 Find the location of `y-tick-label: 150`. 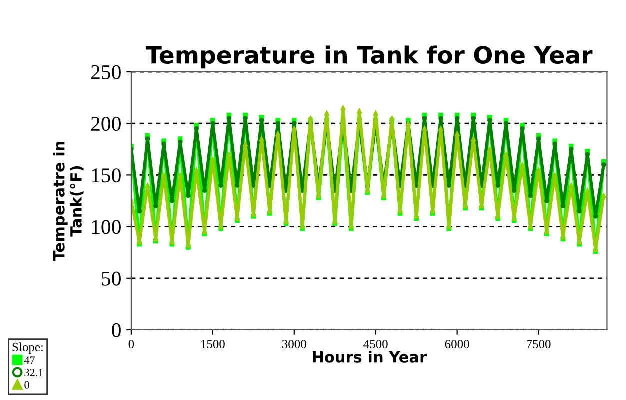

y-tick-label: 150 is located at coordinates (106, 175).